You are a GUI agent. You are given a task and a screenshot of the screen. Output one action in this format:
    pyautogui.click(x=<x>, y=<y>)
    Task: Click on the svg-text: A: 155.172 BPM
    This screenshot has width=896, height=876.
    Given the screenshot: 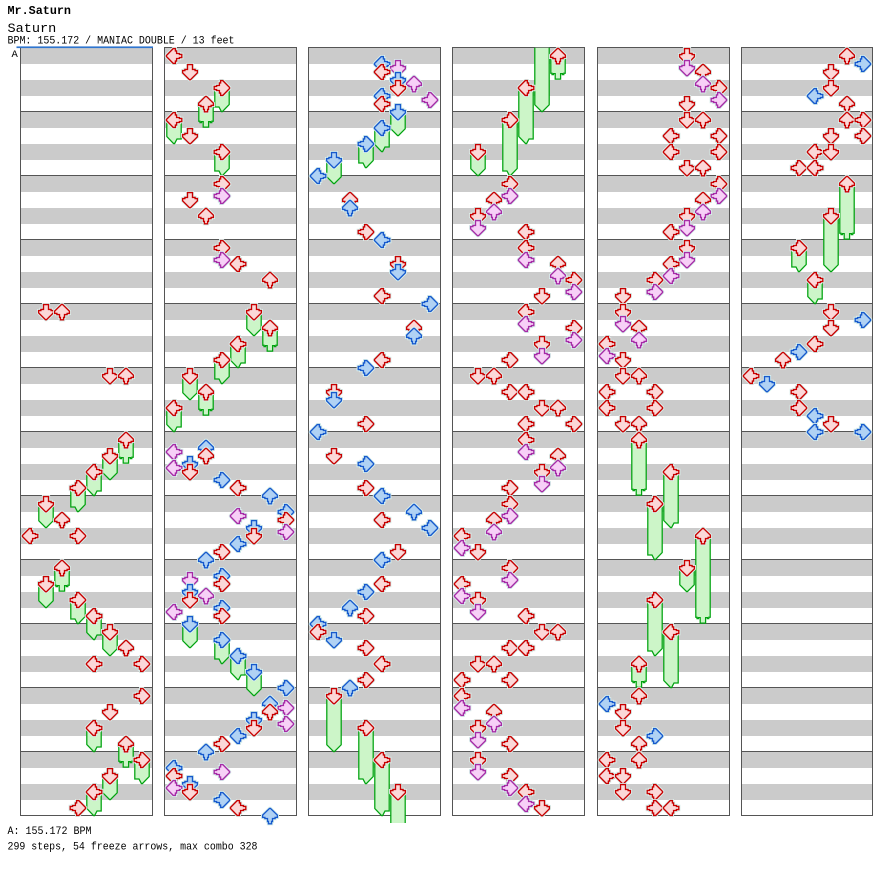 What is the action you would take?
    pyautogui.click(x=50, y=832)
    